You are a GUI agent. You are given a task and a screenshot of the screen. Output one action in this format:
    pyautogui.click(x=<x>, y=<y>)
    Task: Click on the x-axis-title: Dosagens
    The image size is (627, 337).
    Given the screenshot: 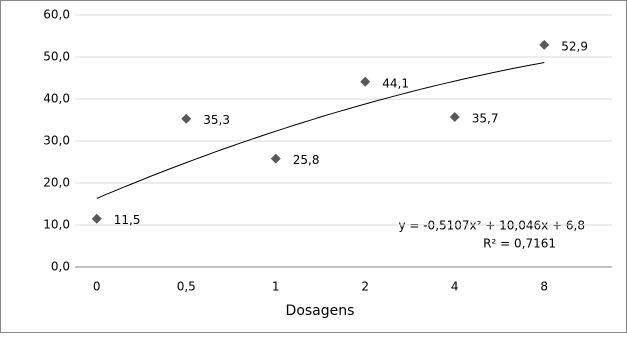 What is the action you would take?
    pyautogui.click(x=320, y=311)
    